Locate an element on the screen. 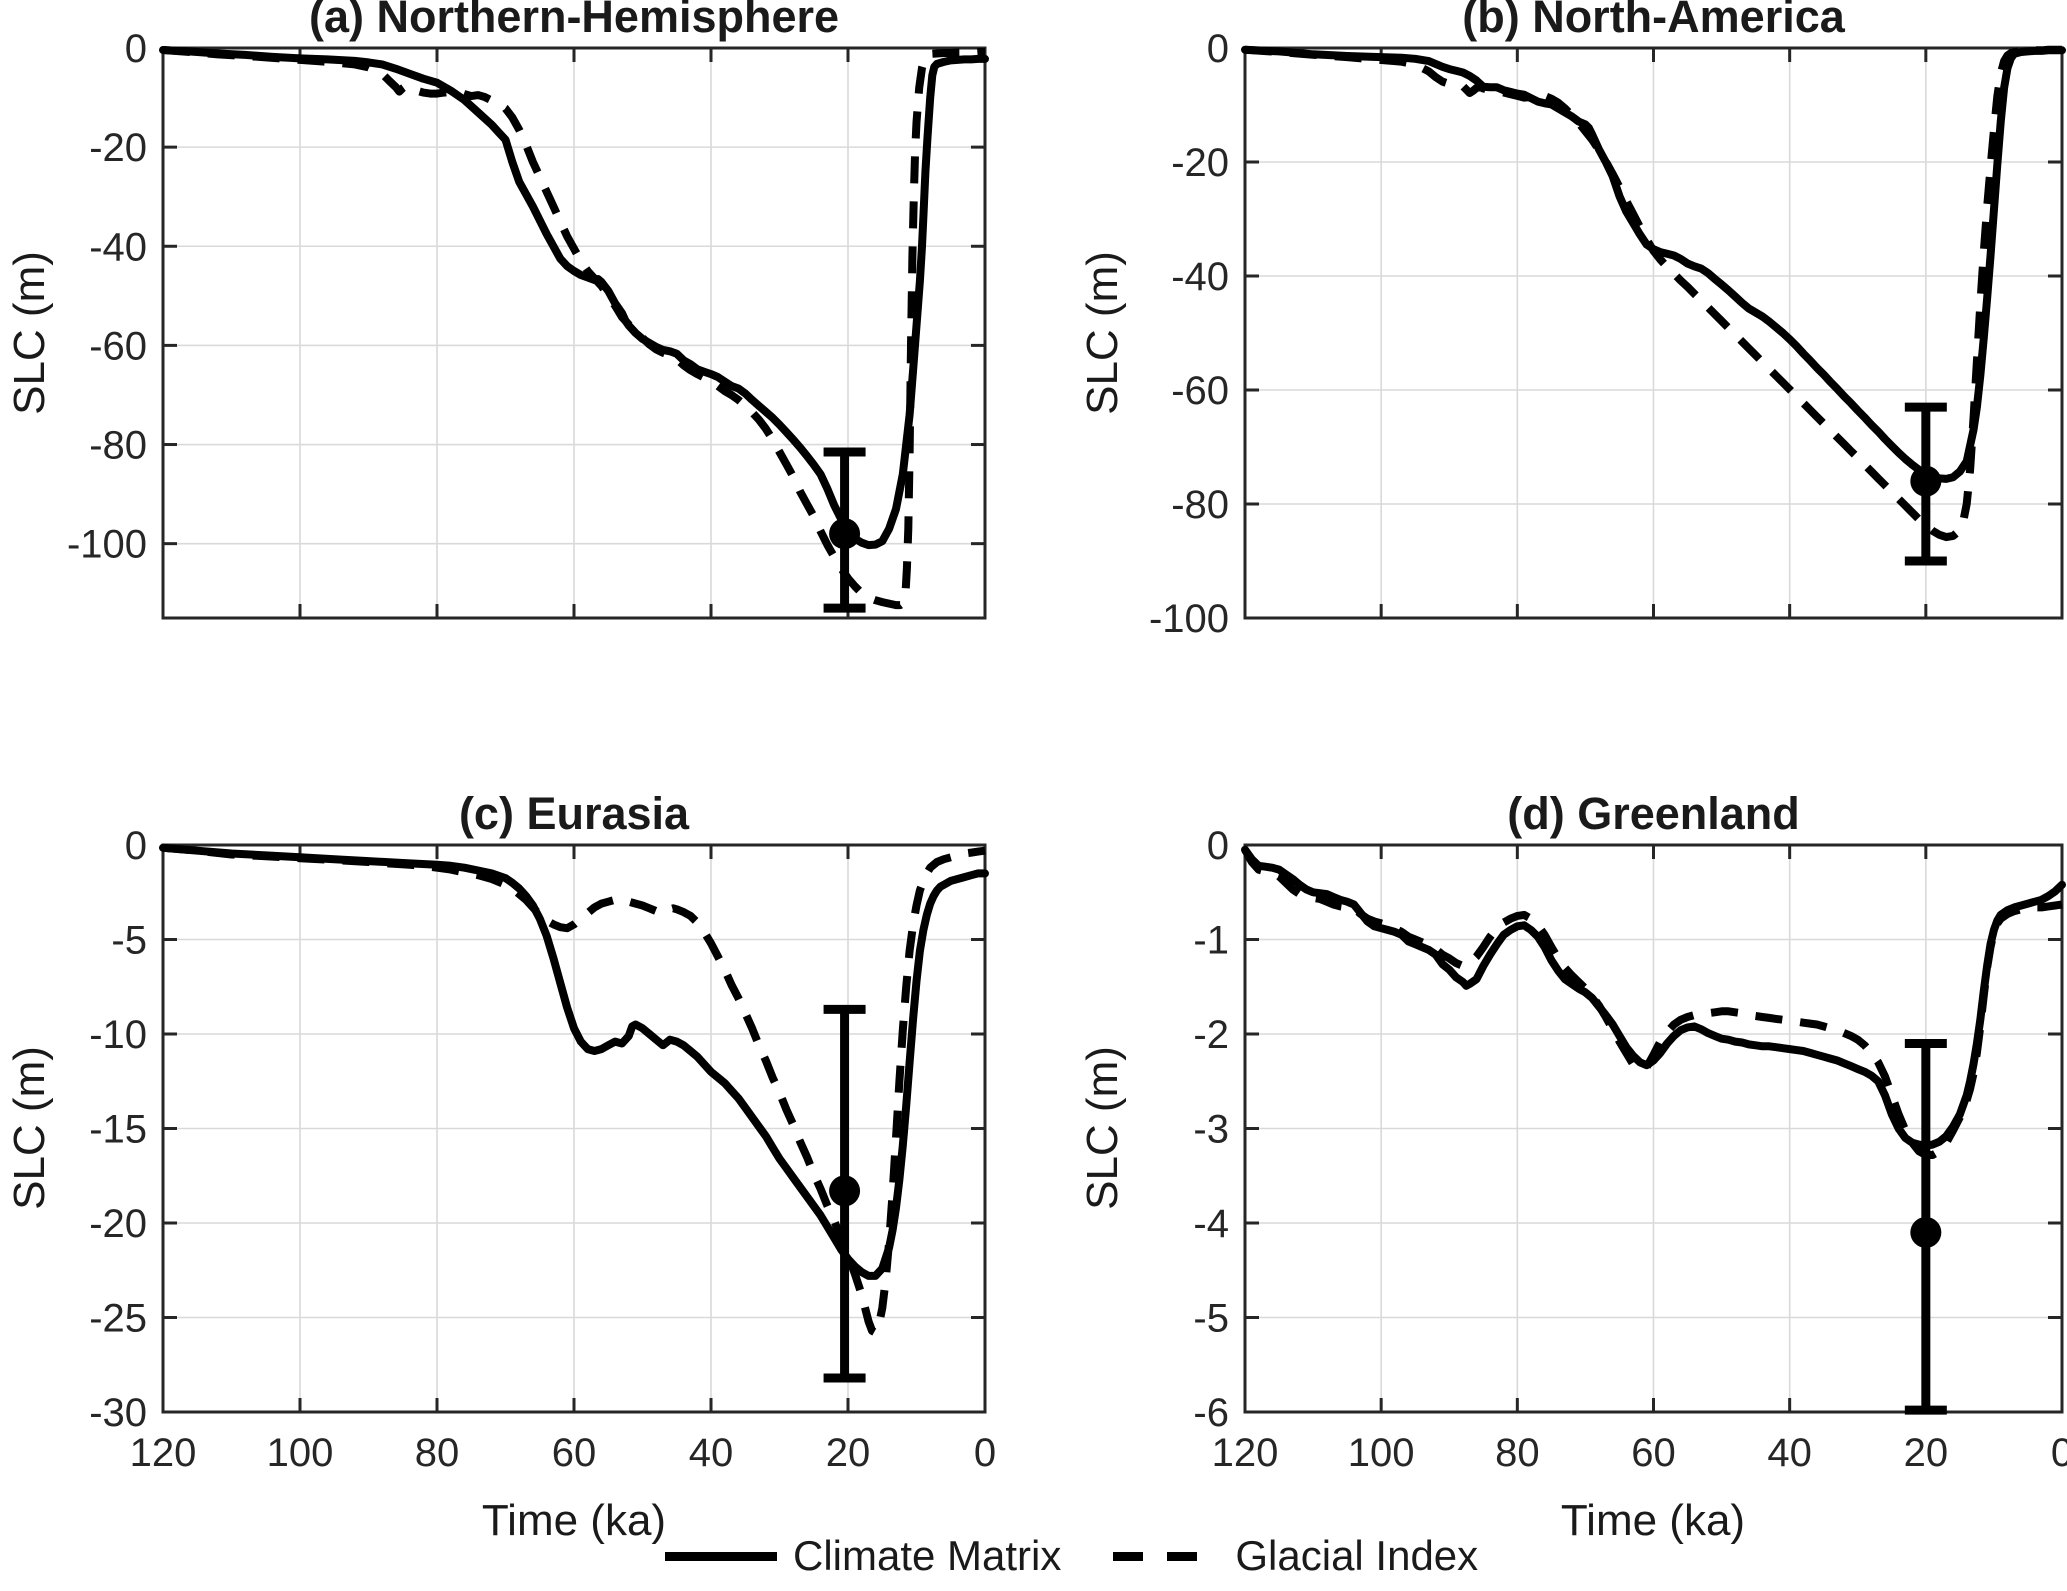 The width and height of the screenshot is (2067, 1591). legend-solid-line-swatch is located at coordinates (721, 1556).